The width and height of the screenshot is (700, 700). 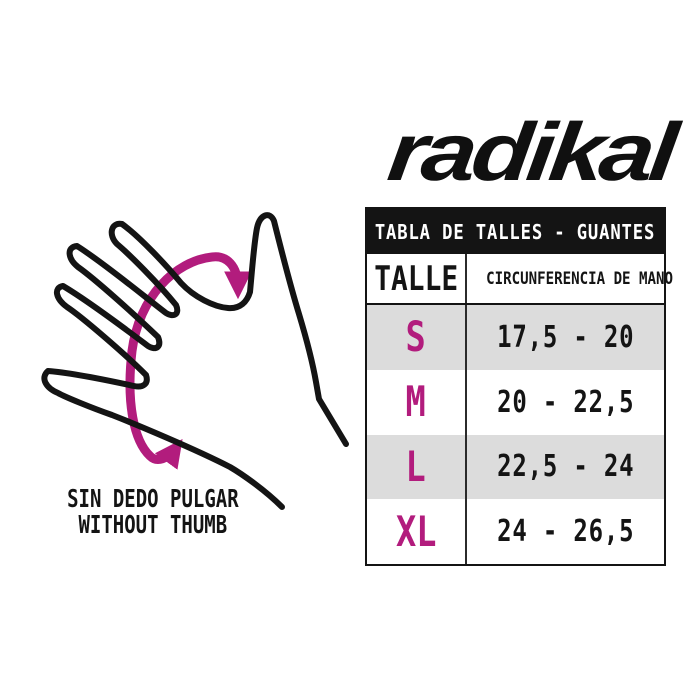 I want to click on size-chart-header-row: TALLE CIRCUNFERENCIA DE MANO, so click(x=520, y=279).